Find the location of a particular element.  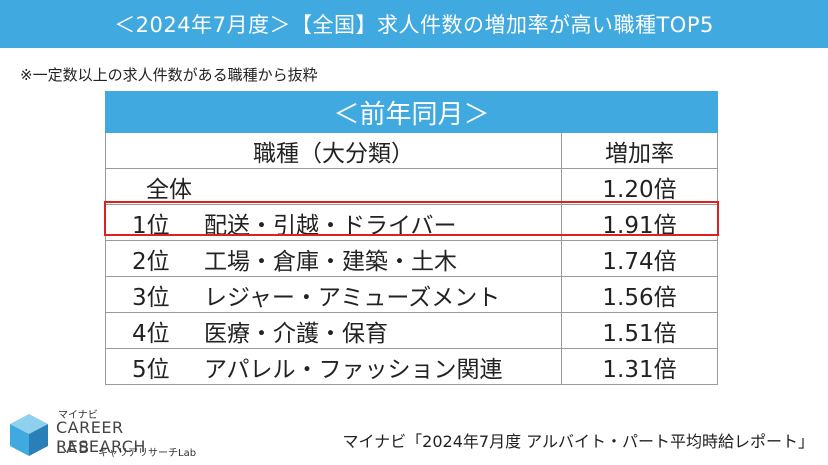

logo-brand-small: マイナビ is located at coordinates (78, 415).